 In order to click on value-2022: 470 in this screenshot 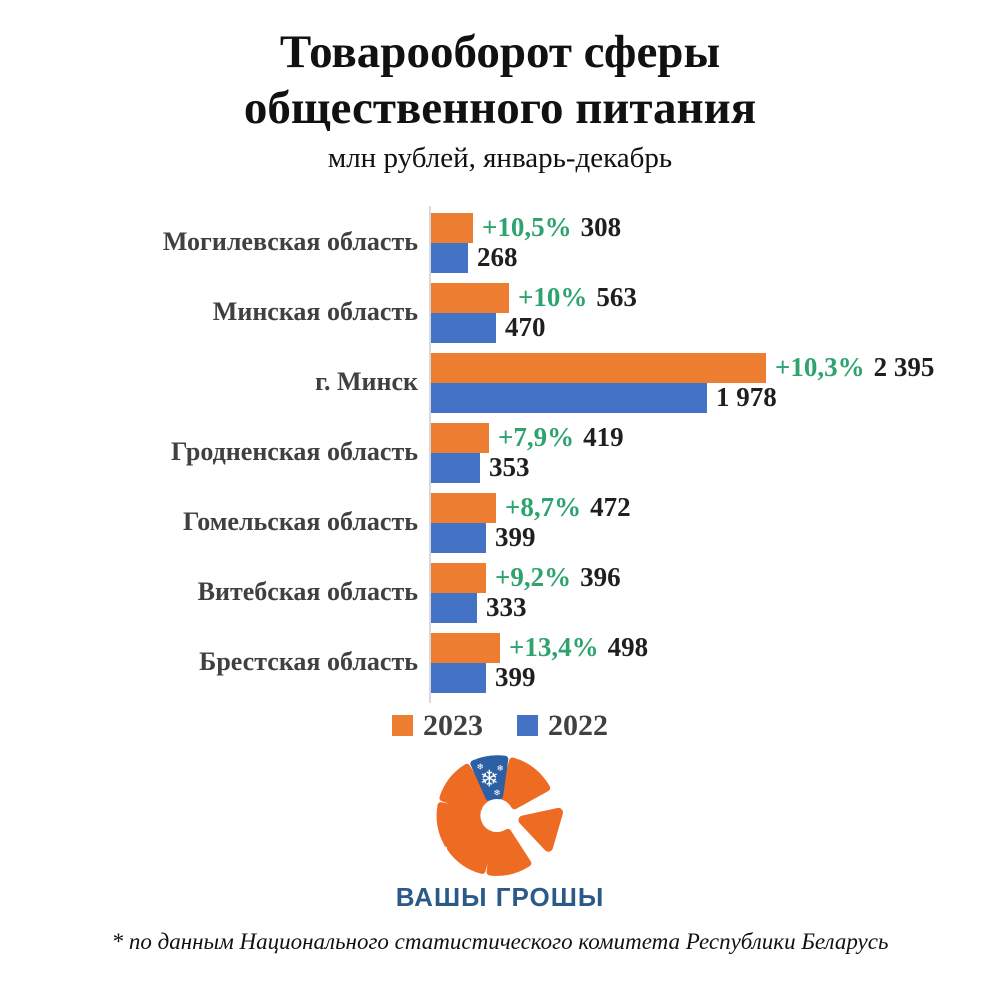, I will do `click(525, 327)`.